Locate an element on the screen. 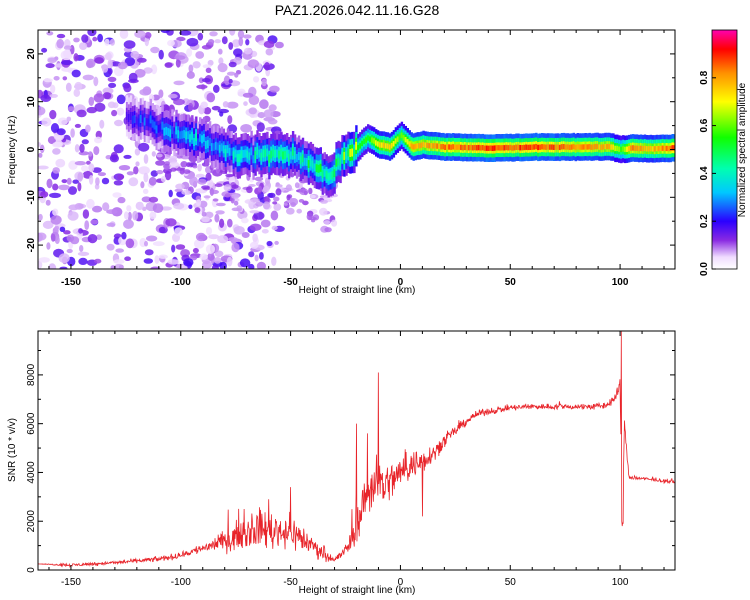  snr-xtick-label: -100 is located at coordinates (181, 582).